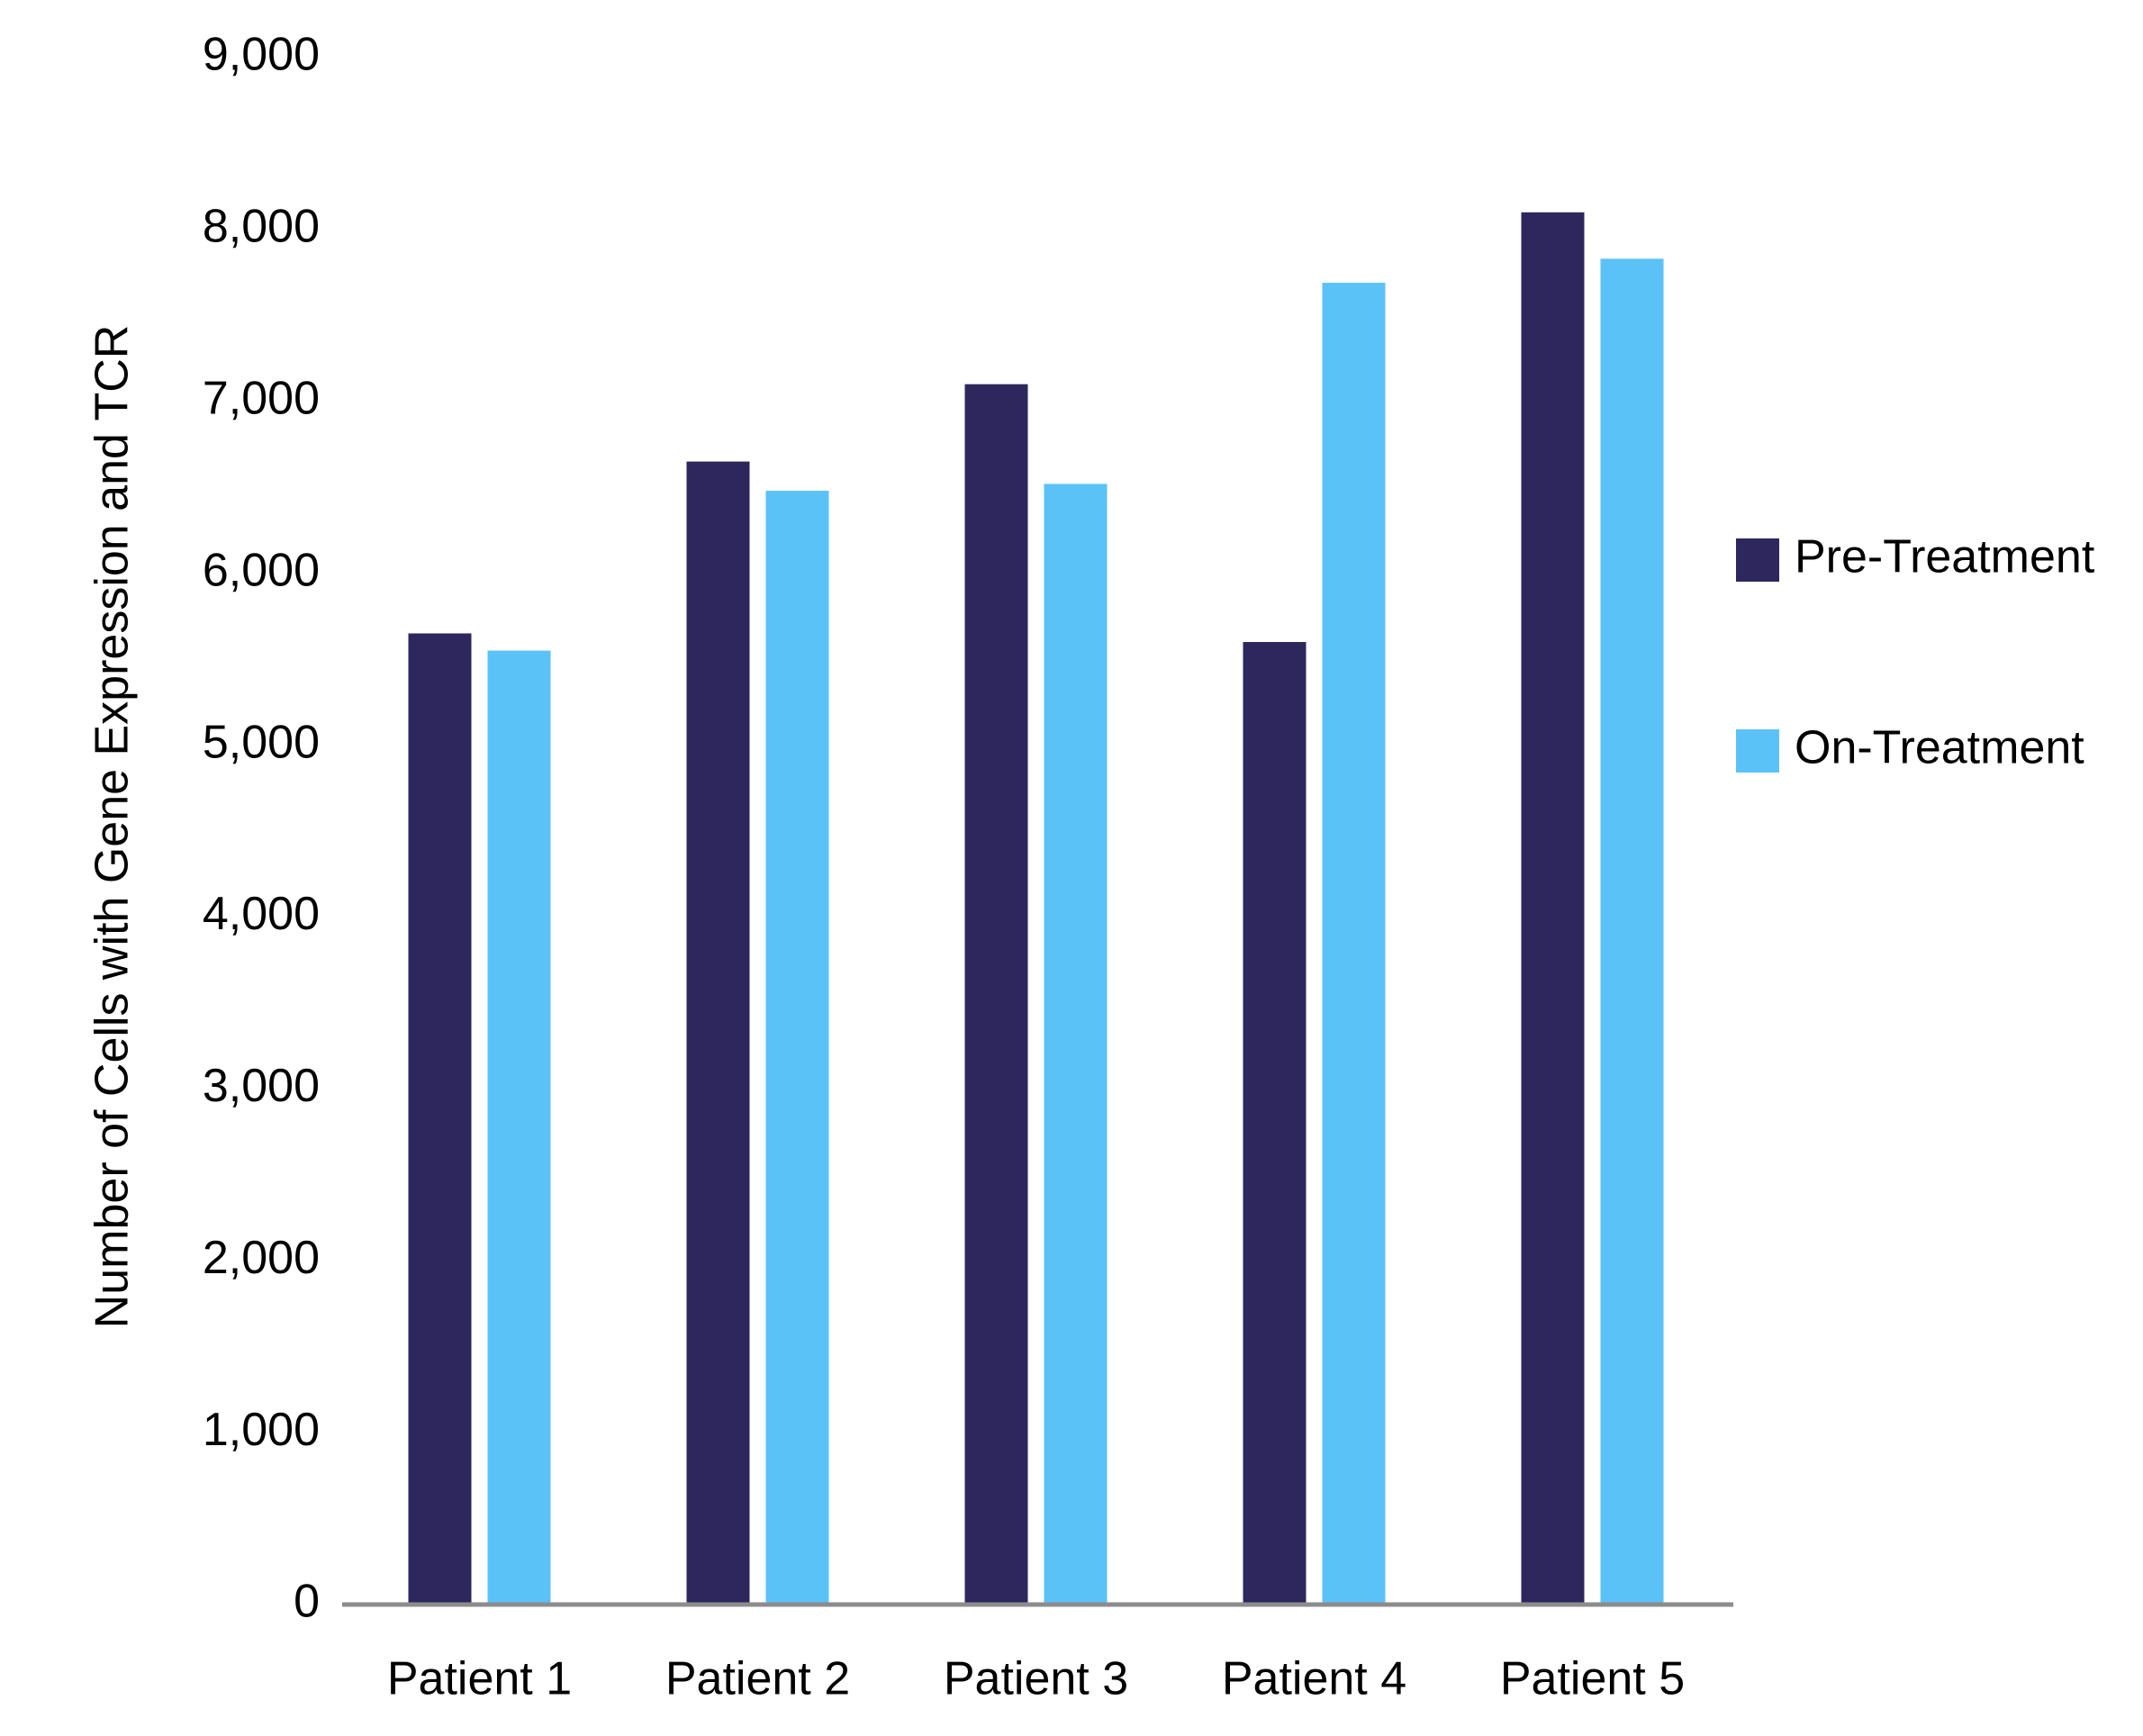  What do you see at coordinates (307, 1602) in the screenshot?
I see `y-tick-label: 0` at bounding box center [307, 1602].